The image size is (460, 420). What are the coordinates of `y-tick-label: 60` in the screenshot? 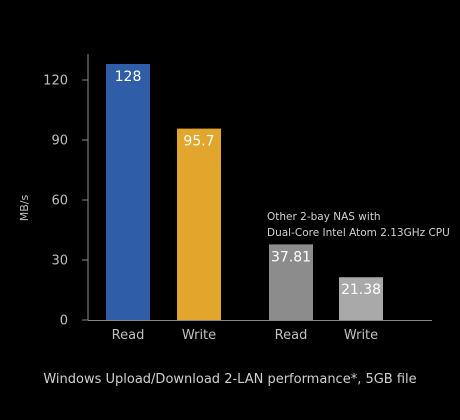 It's located at (59, 201).